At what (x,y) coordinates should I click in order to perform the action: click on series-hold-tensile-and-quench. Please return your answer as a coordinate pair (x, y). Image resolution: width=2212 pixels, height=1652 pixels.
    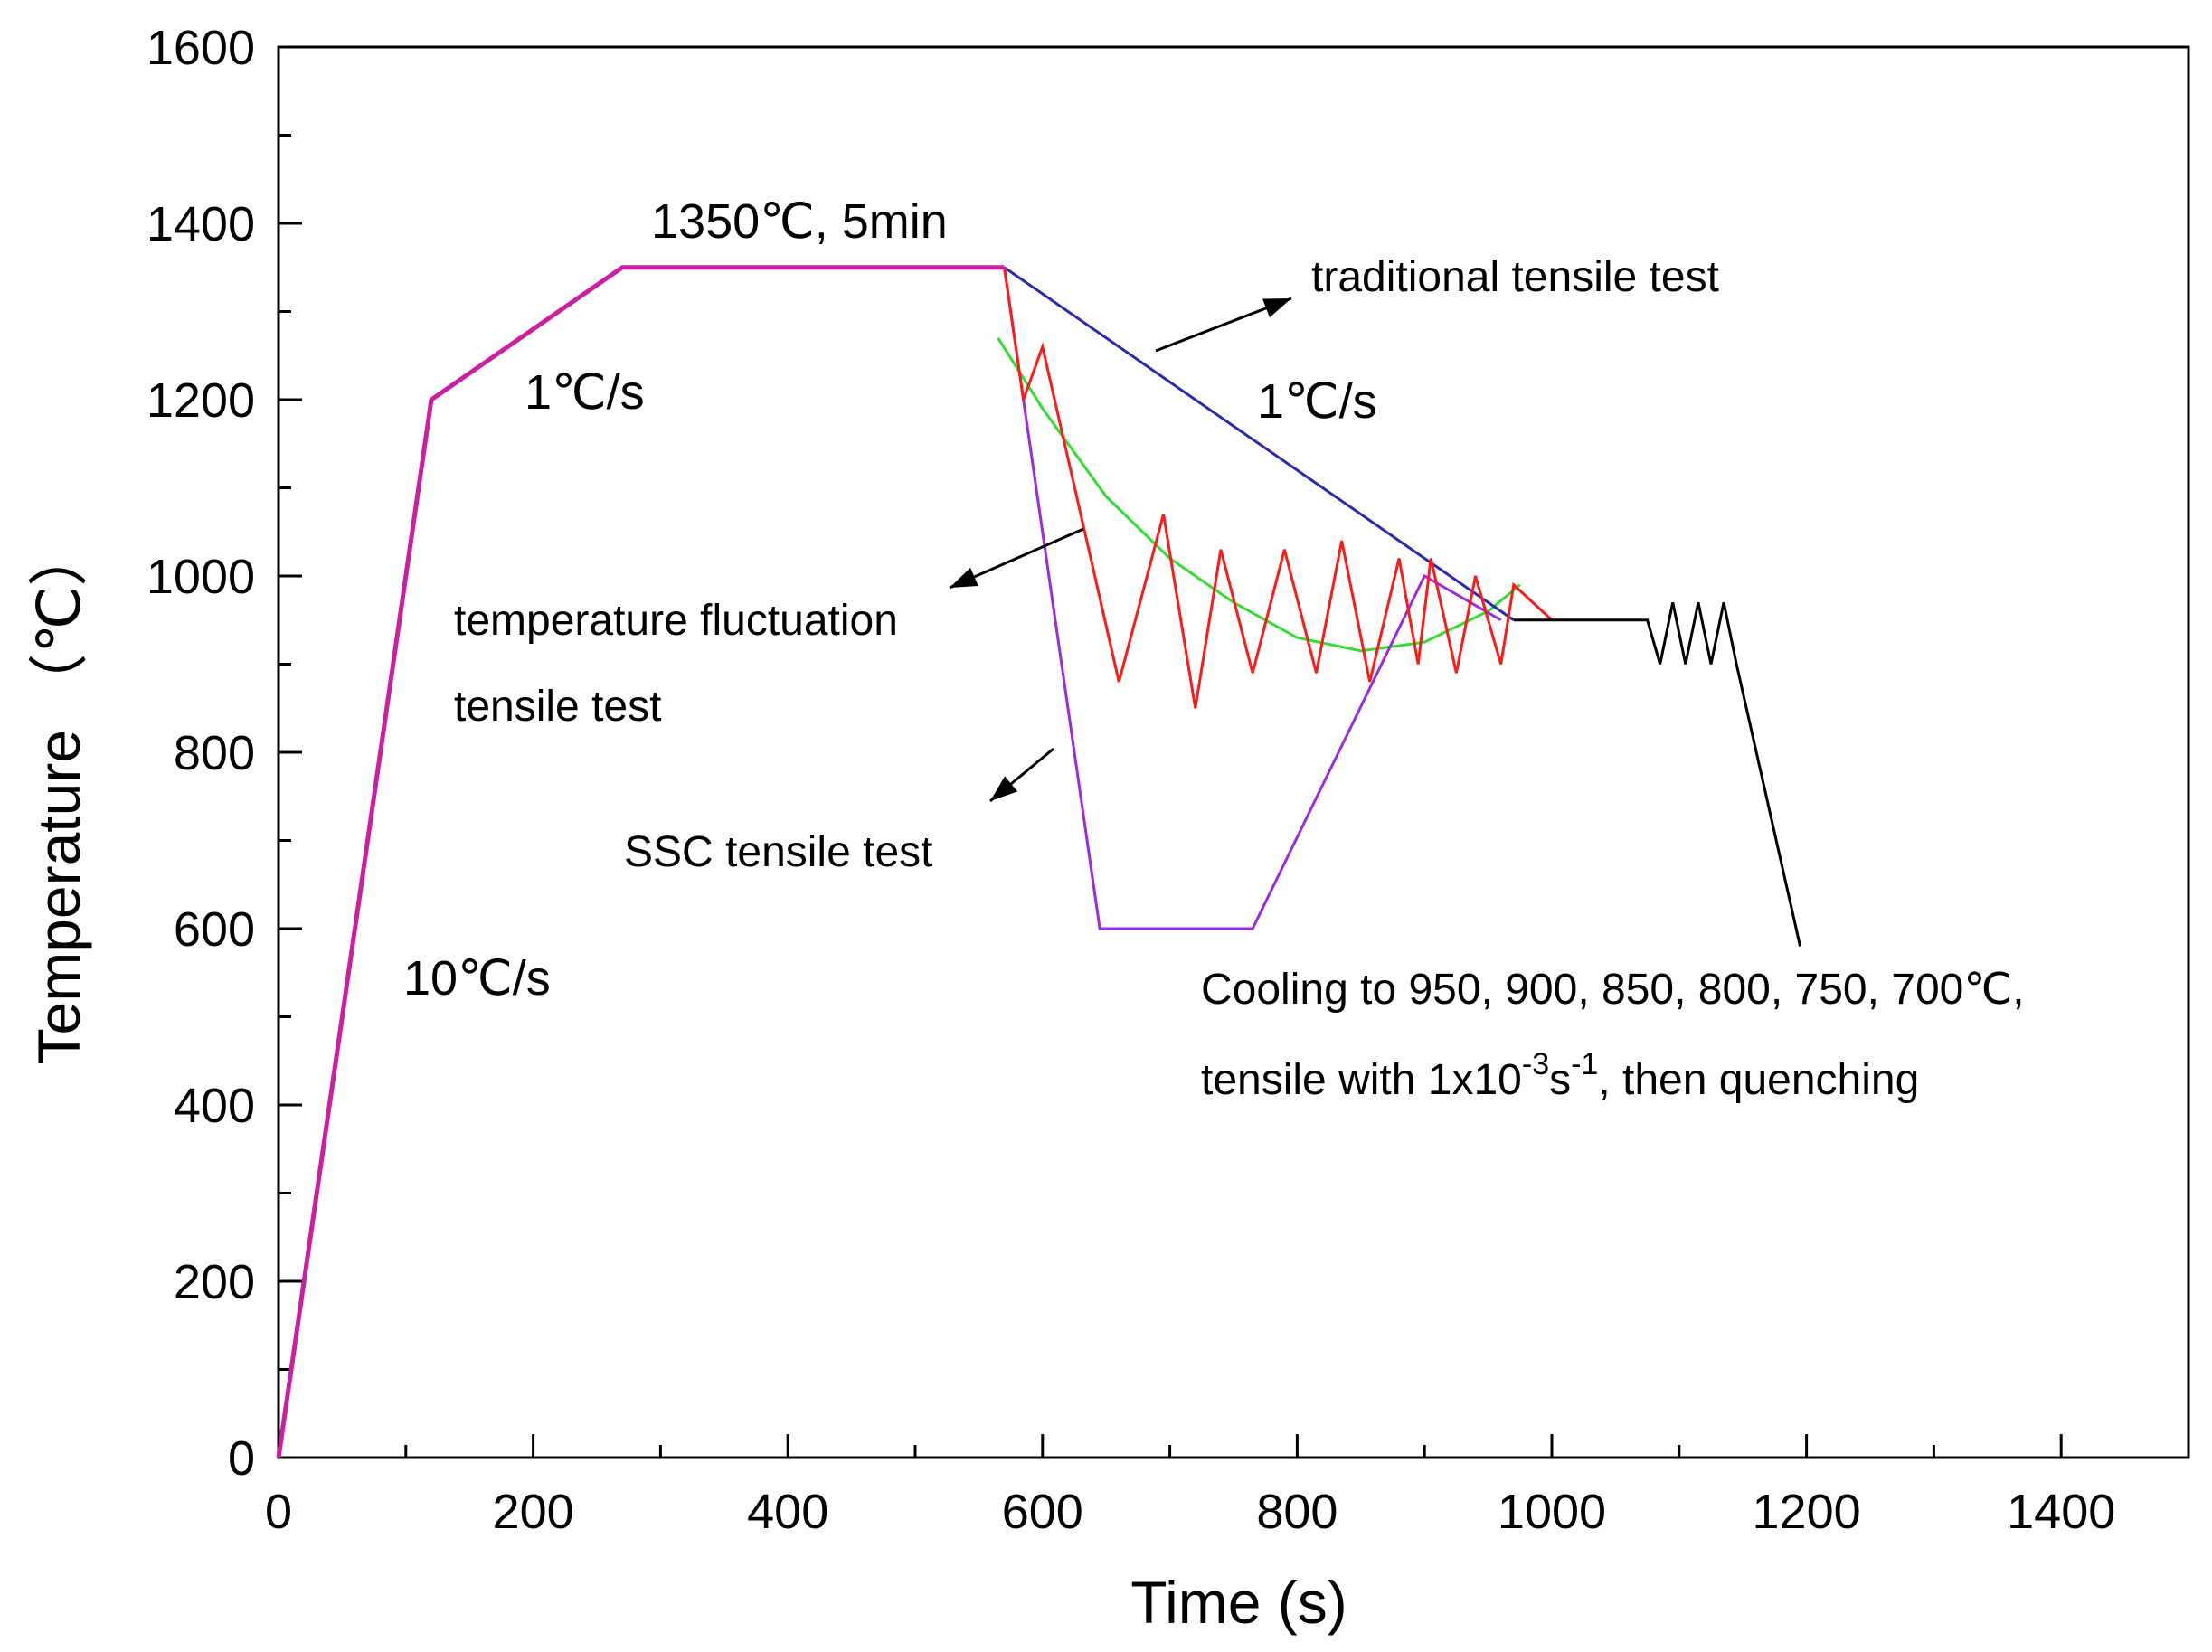
    Looking at the image, I should click on (1657, 774).